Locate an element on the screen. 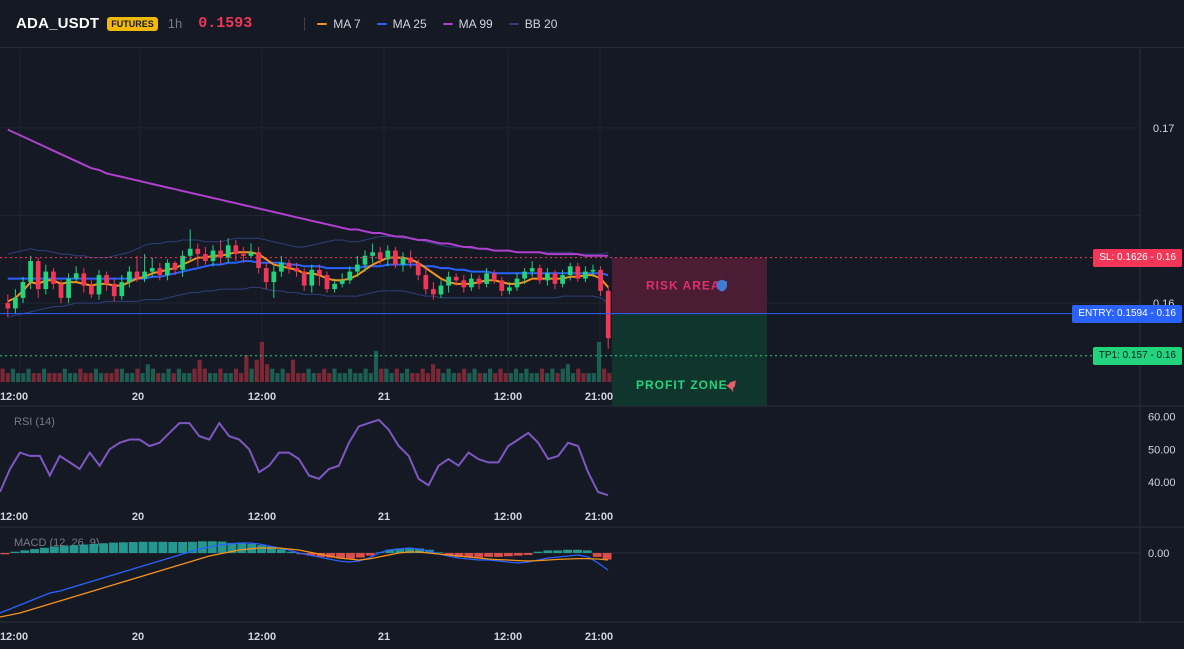 This screenshot has width=1184, height=649. entry-price-tag: ENTRY: 0.1594 - 0.16 is located at coordinates (1127, 313).